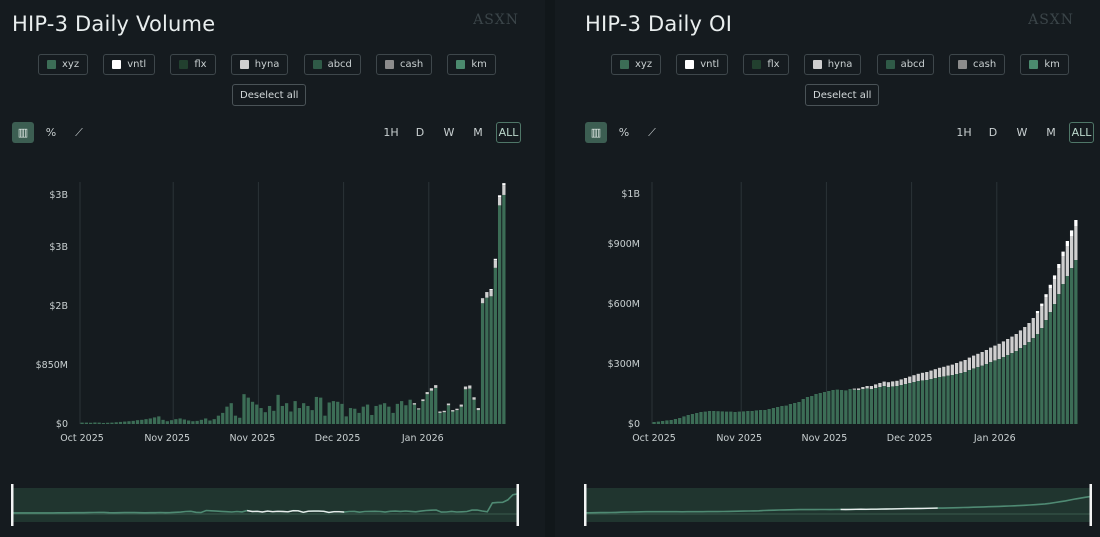 The width and height of the screenshot is (1100, 537). What do you see at coordinates (114, 24) in the screenshot?
I see `chart-title: HIP-3 Daily Volume` at bounding box center [114, 24].